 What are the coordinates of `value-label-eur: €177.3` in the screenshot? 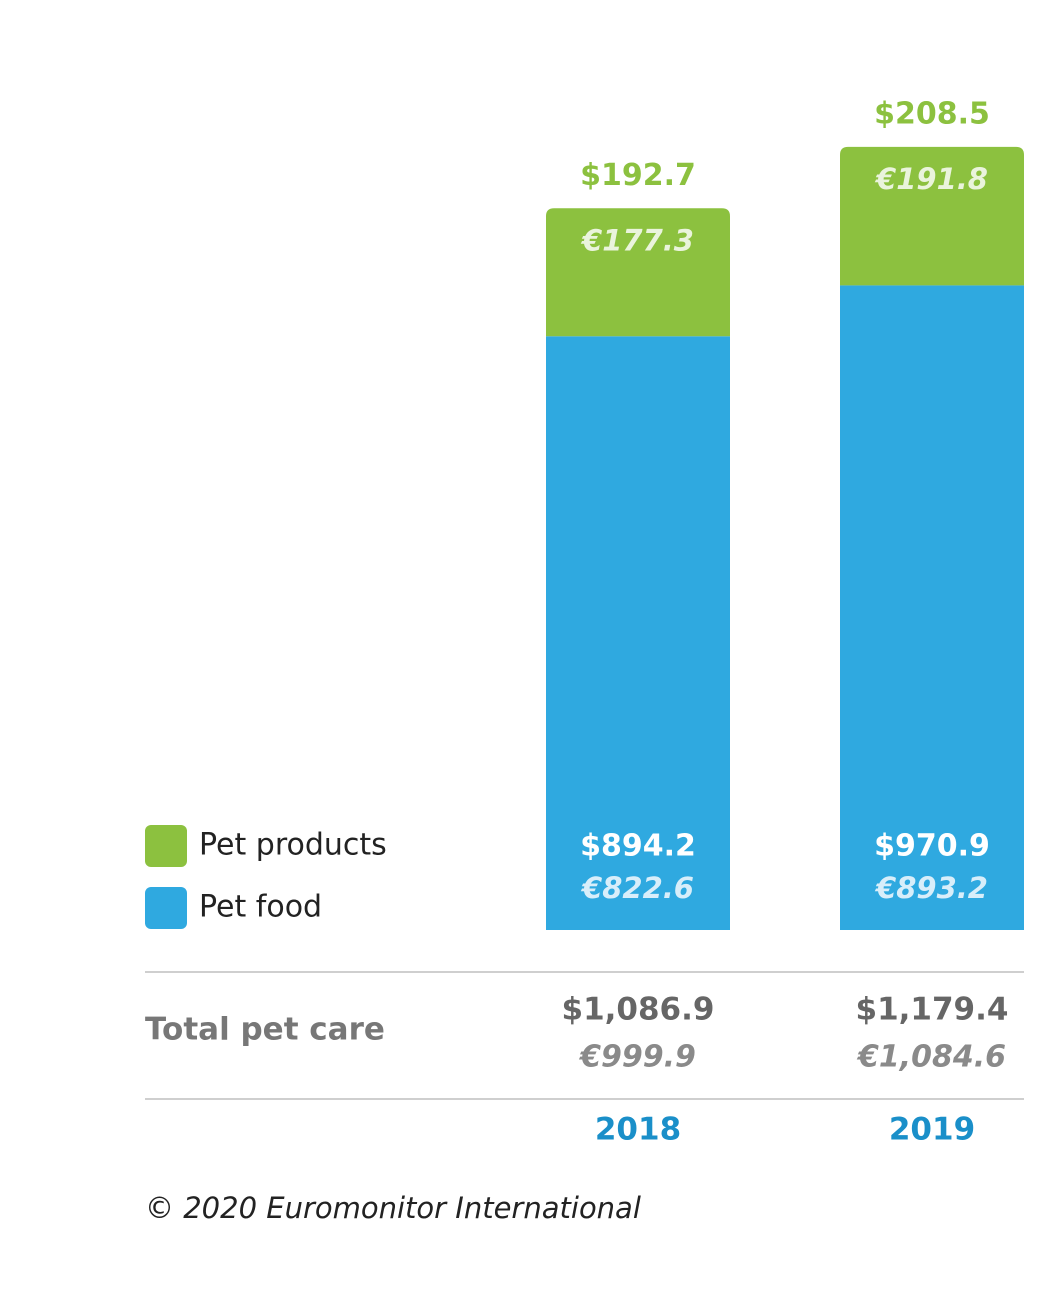 It's located at (637, 240).